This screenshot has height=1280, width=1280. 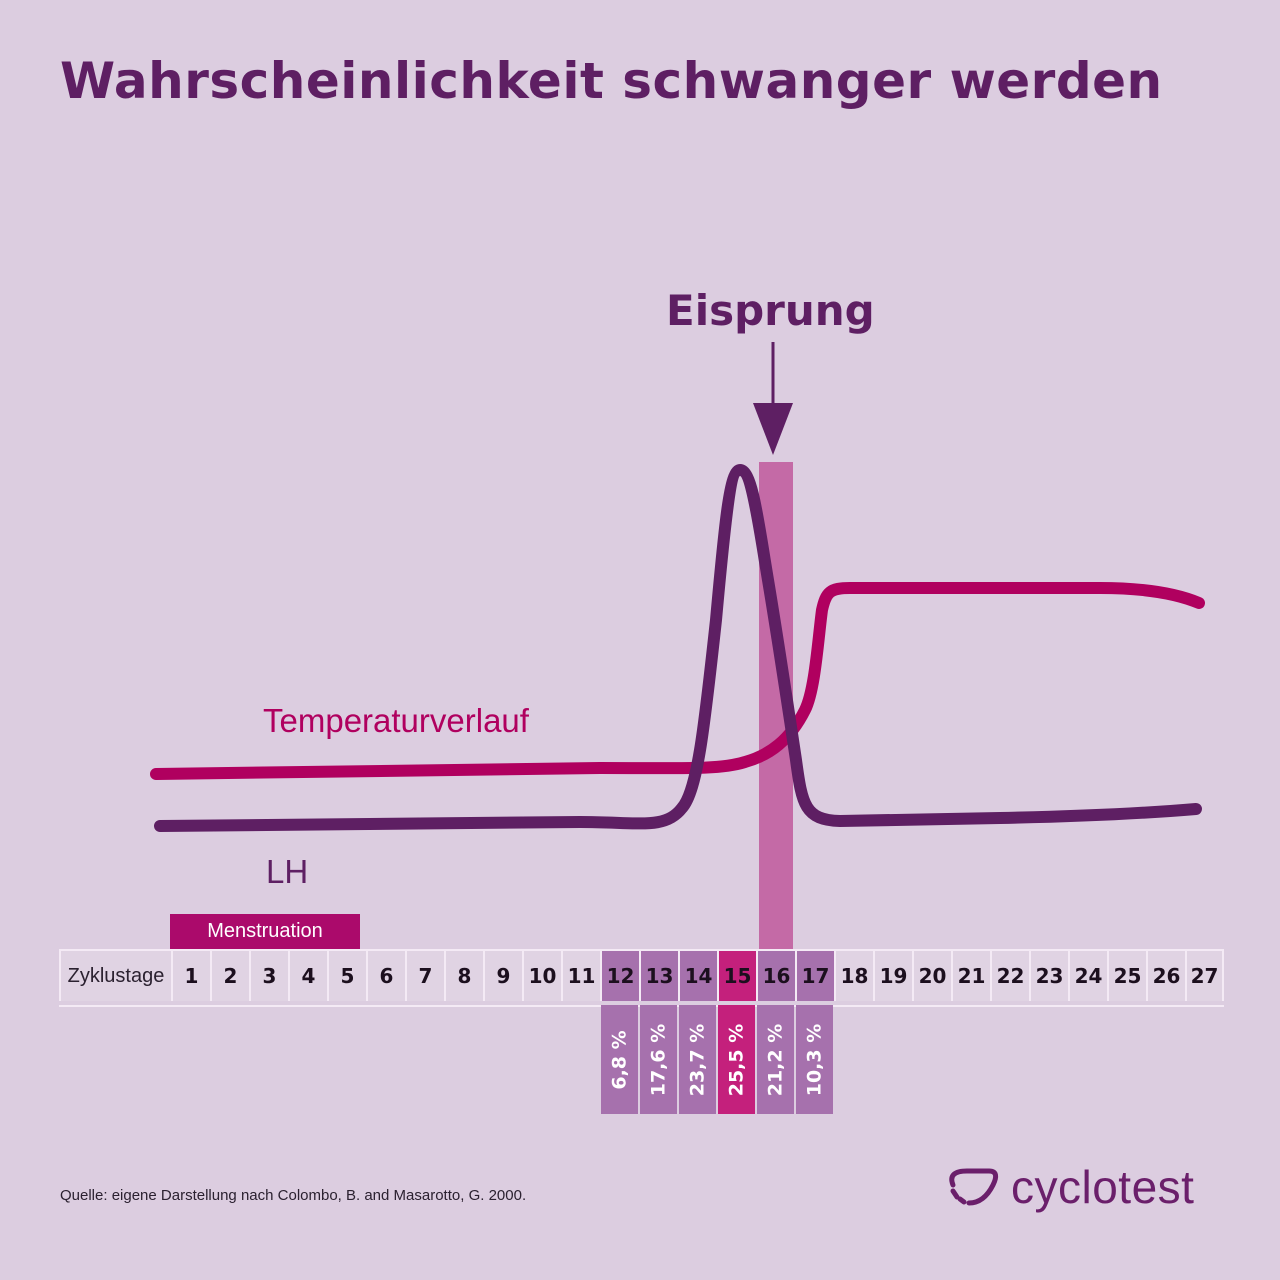 What do you see at coordinates (736, 1059) in the screenshot?
I see `probability-cell-peak: 25,5 %` at bounding box center [736, 1059].